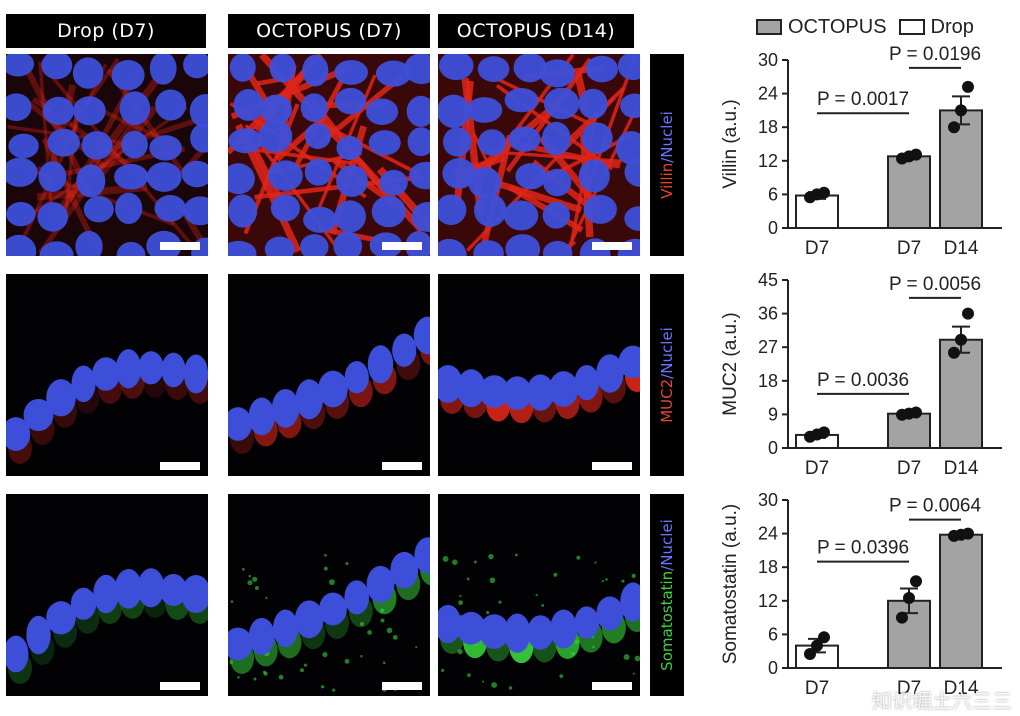  Describe the element at coordinates (107, 375) in the screenshot. I see `micrograph-r2-c1` at that location.